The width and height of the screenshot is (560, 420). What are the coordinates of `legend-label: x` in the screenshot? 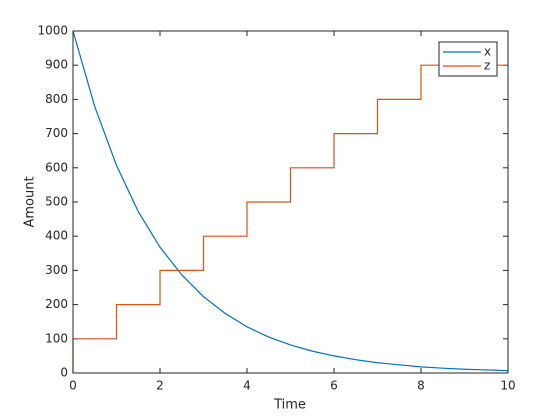 It's located at (487, 52).